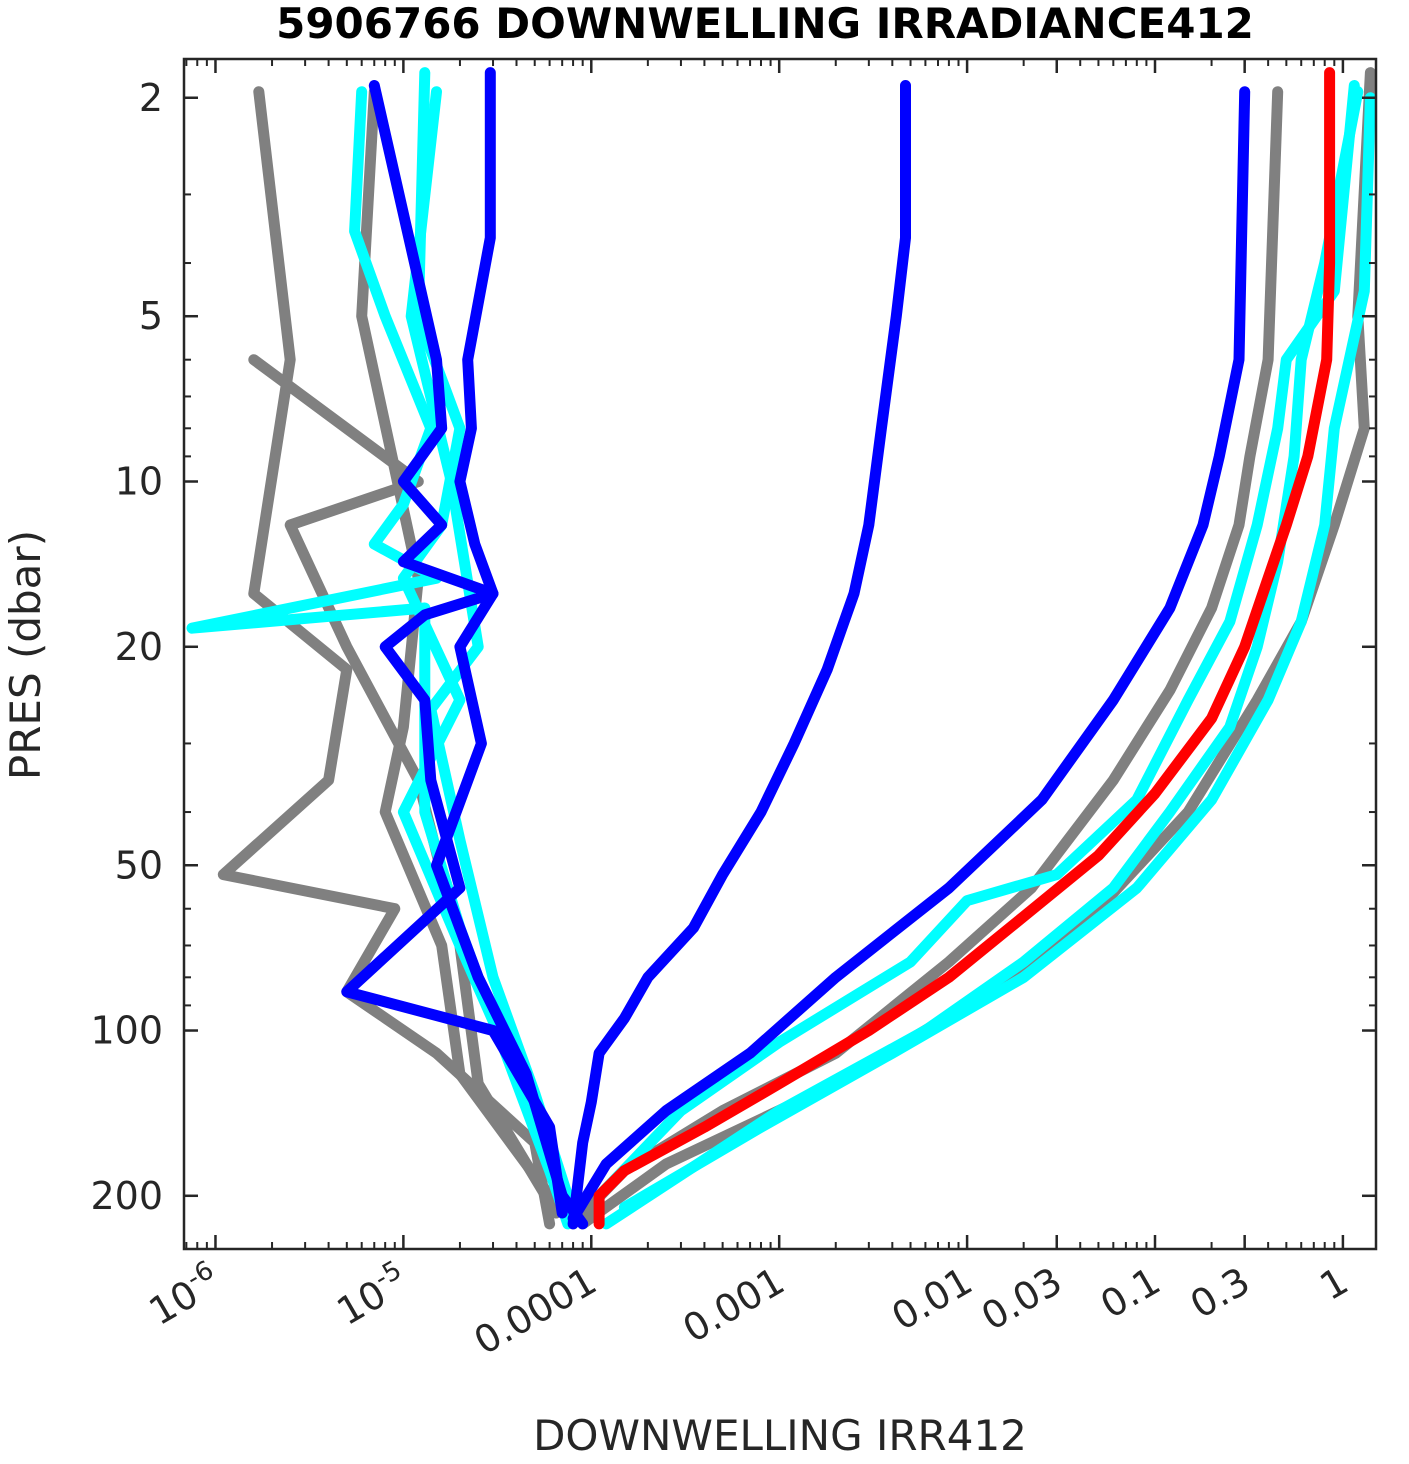 This screenshot has width=1409, height=1464. Describe the element at coordinates (1021, 1299) in the screenshot. I see `x-tick-label: 0.03` at that location.